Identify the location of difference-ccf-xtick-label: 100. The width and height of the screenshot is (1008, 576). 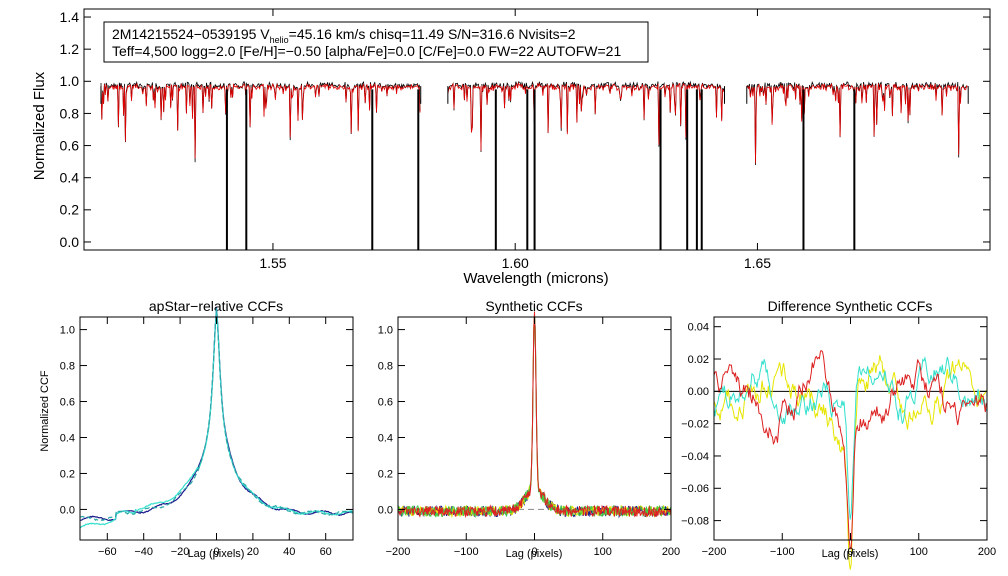
(919, 552).